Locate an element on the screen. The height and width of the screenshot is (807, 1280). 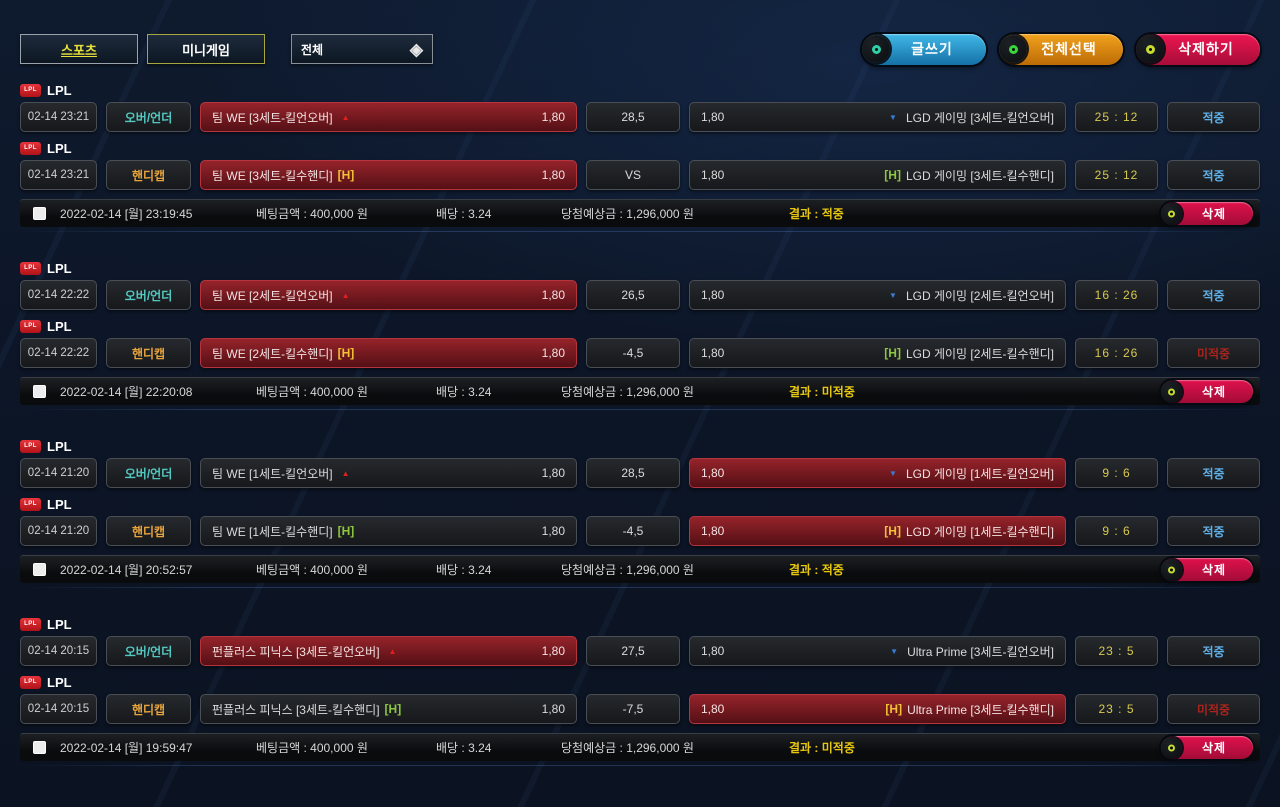
tab-sports: 스포츠 is located at coordinates (79, 49).